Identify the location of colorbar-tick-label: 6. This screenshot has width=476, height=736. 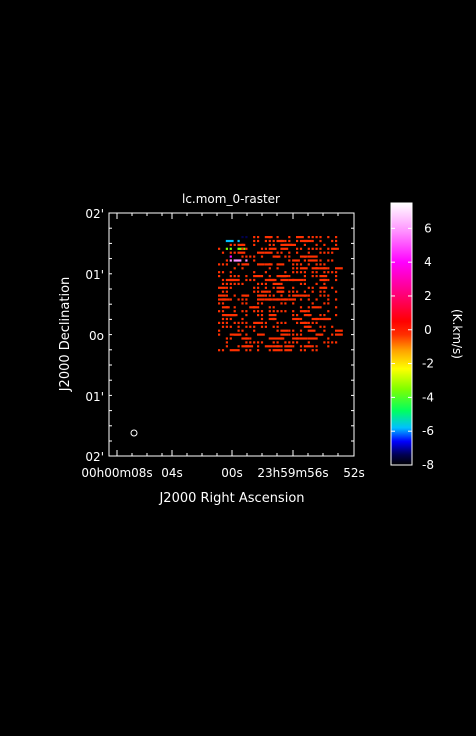
(428, 228).